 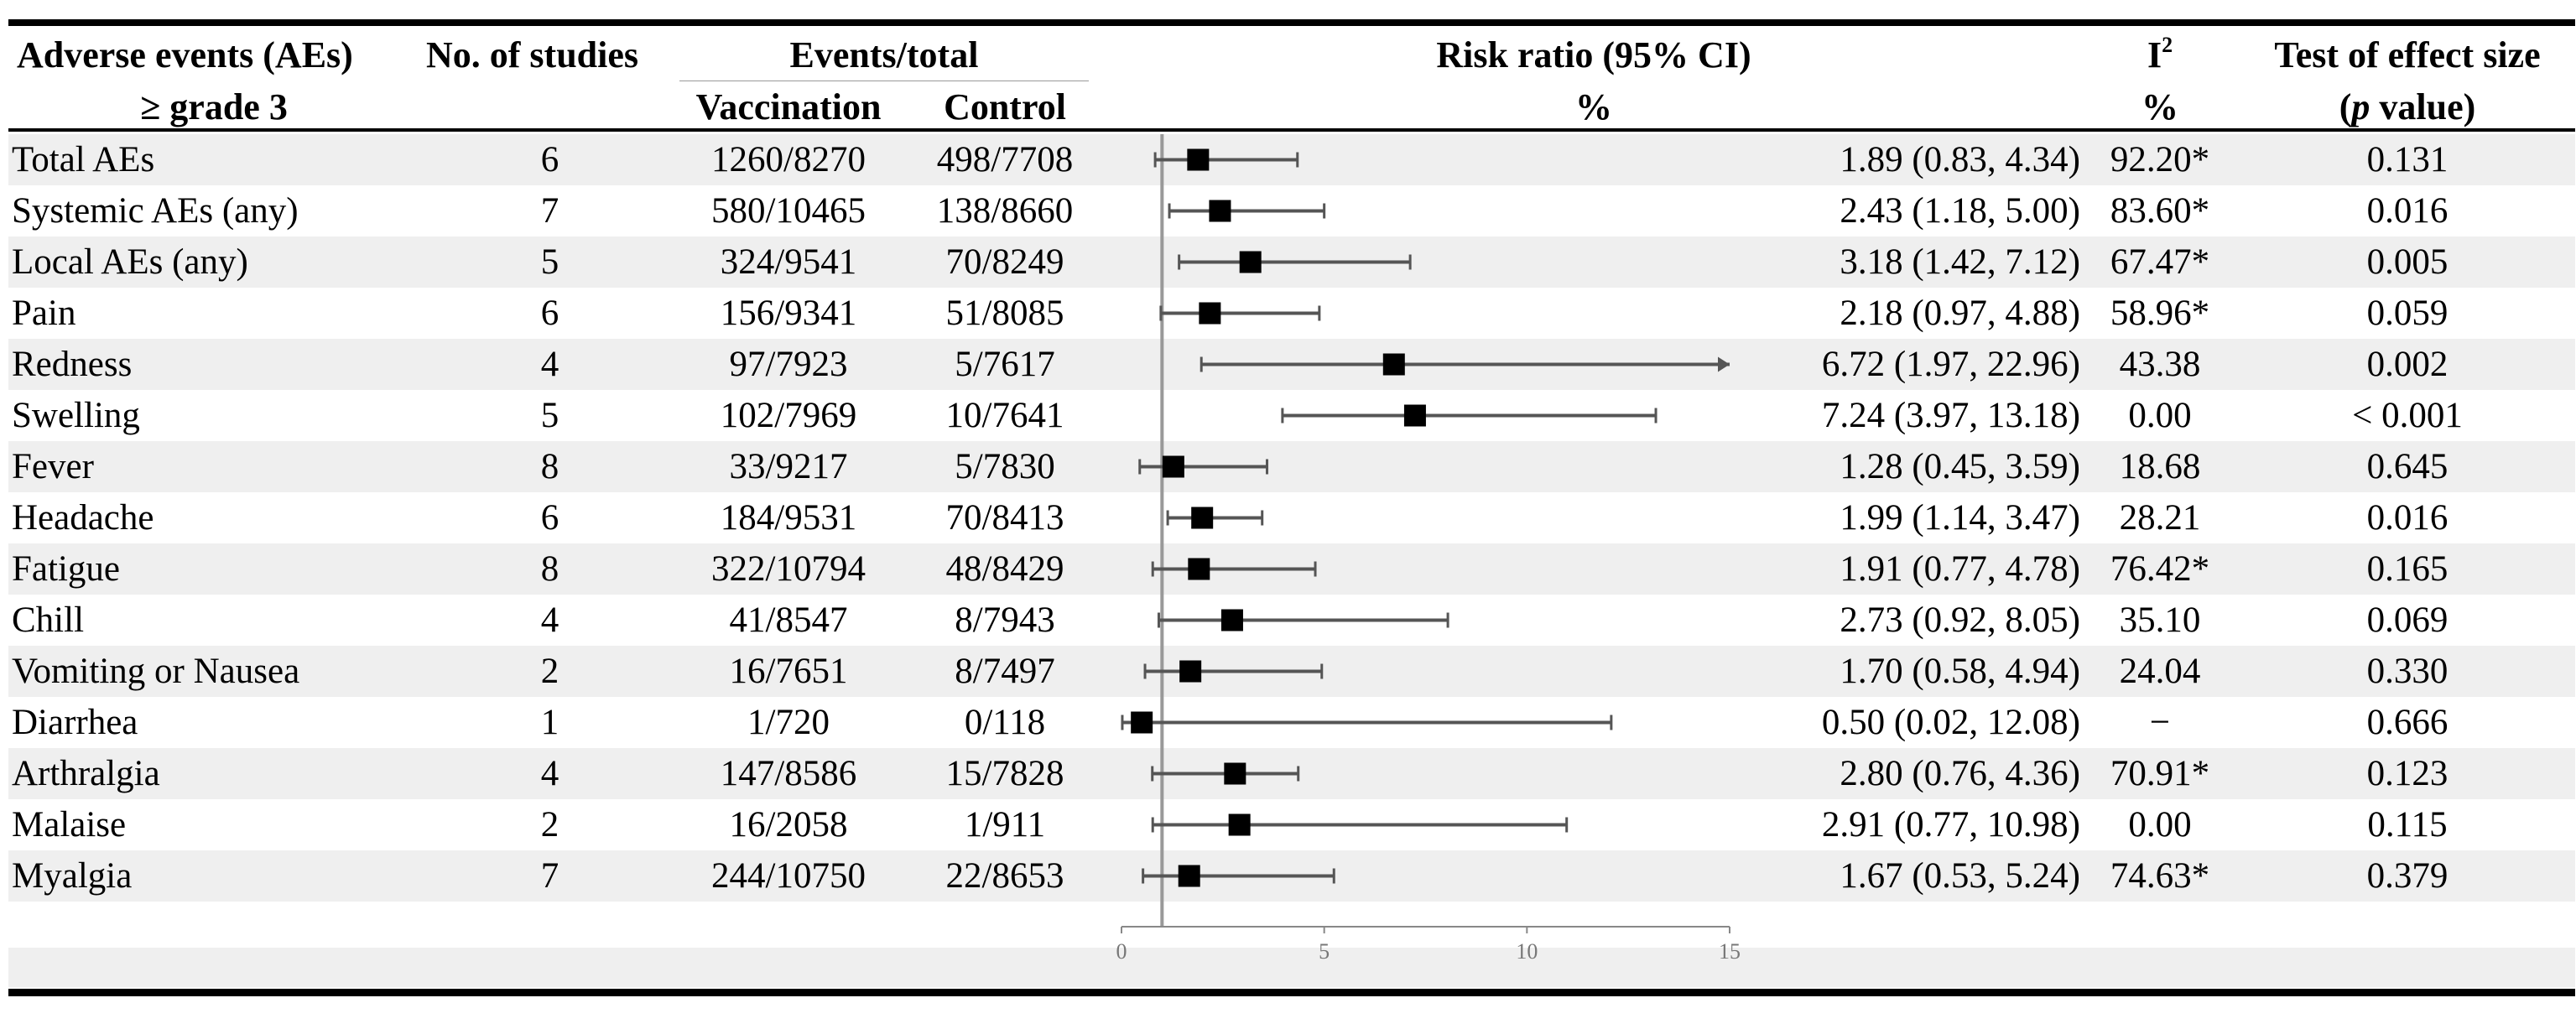 I want to click on risk-ratio-ci: 2.91 (0.77, 10.98), so click(x=1950, y=825).